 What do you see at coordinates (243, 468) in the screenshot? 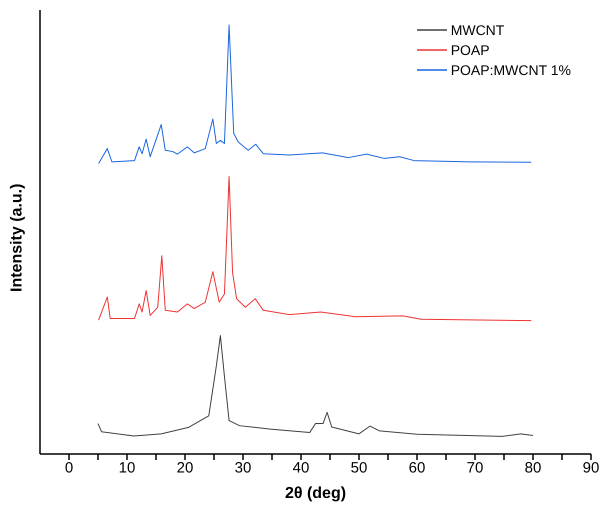
I see `x-tick-label: 30` at bounding box center [243, 468].